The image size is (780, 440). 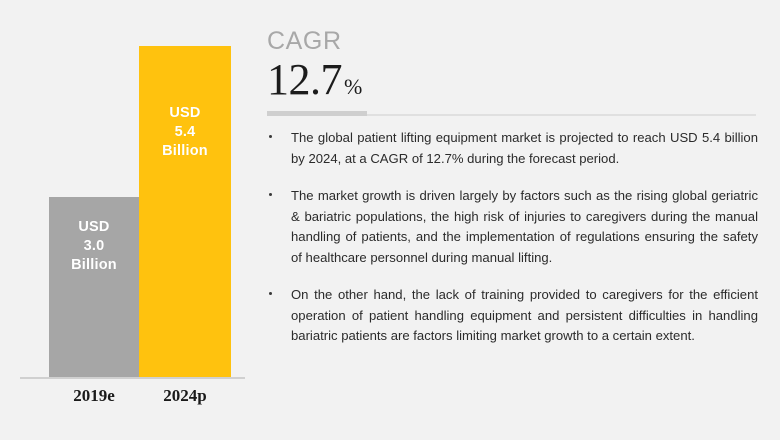 I want to click on bar-2024p-label-line2: 5.4, so click(x=185, y=132).